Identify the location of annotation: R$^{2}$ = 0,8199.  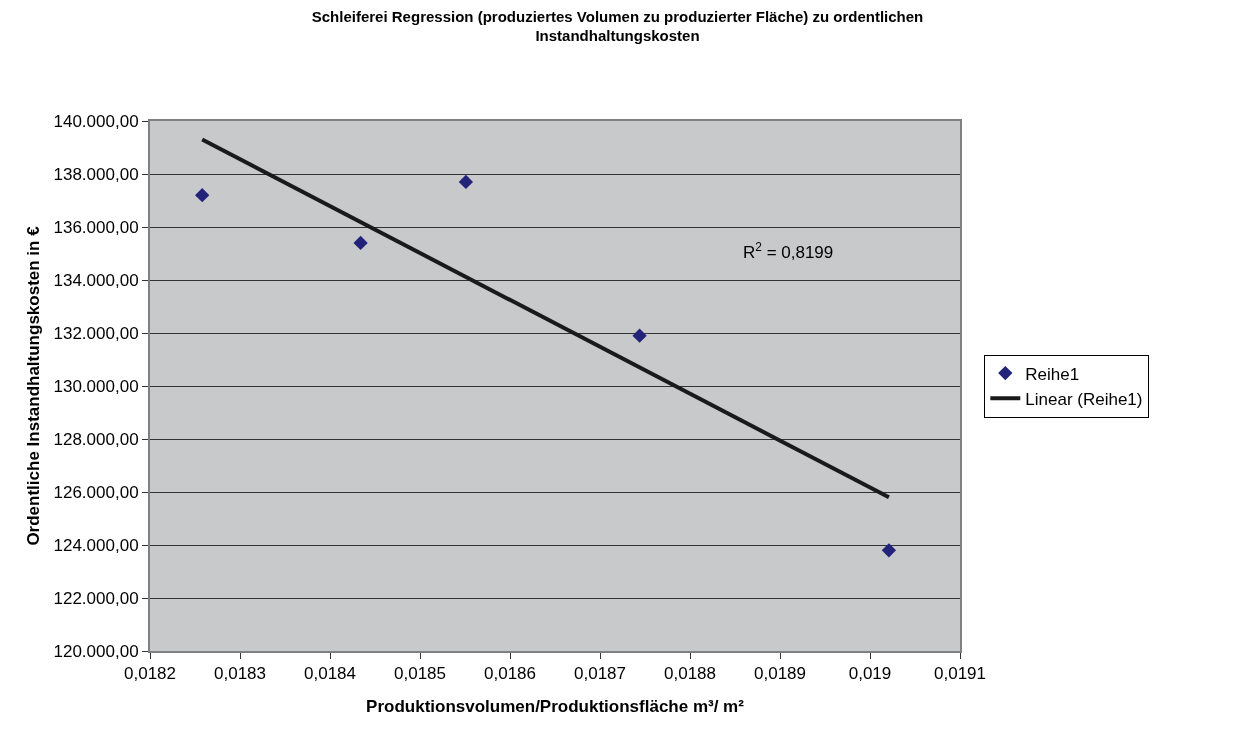
(788, 251).